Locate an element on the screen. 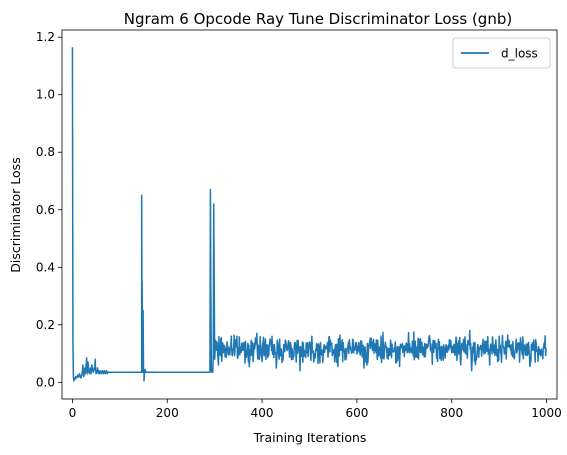 Image resolution: width=567 pixels, height=455 pixels. x-tick-label: 400 is located at coordinates (262, 413).